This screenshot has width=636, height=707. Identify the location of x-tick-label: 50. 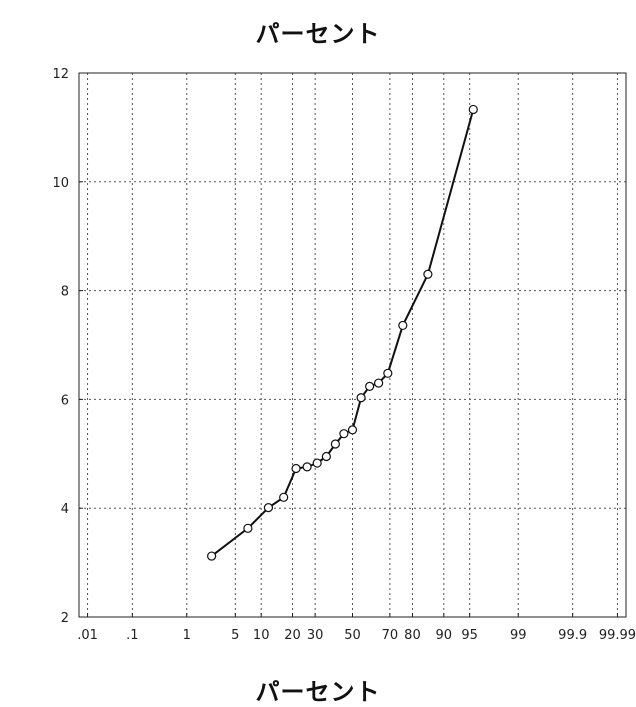
(352, 635).